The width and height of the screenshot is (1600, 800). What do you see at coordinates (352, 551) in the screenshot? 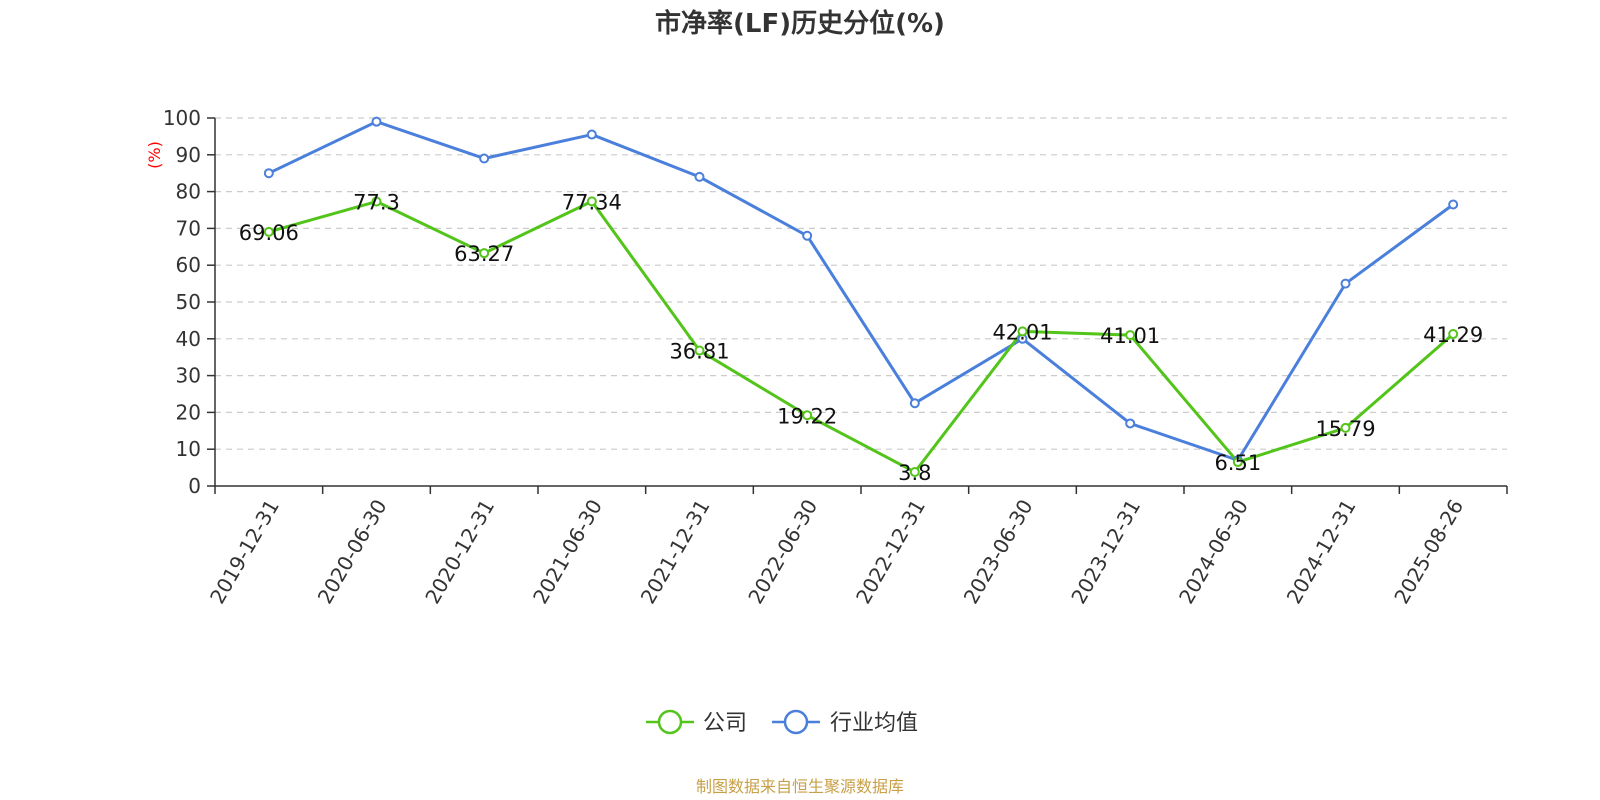
I see `x-tick-label: 2020-06-30` at bounding box center [352, 551].